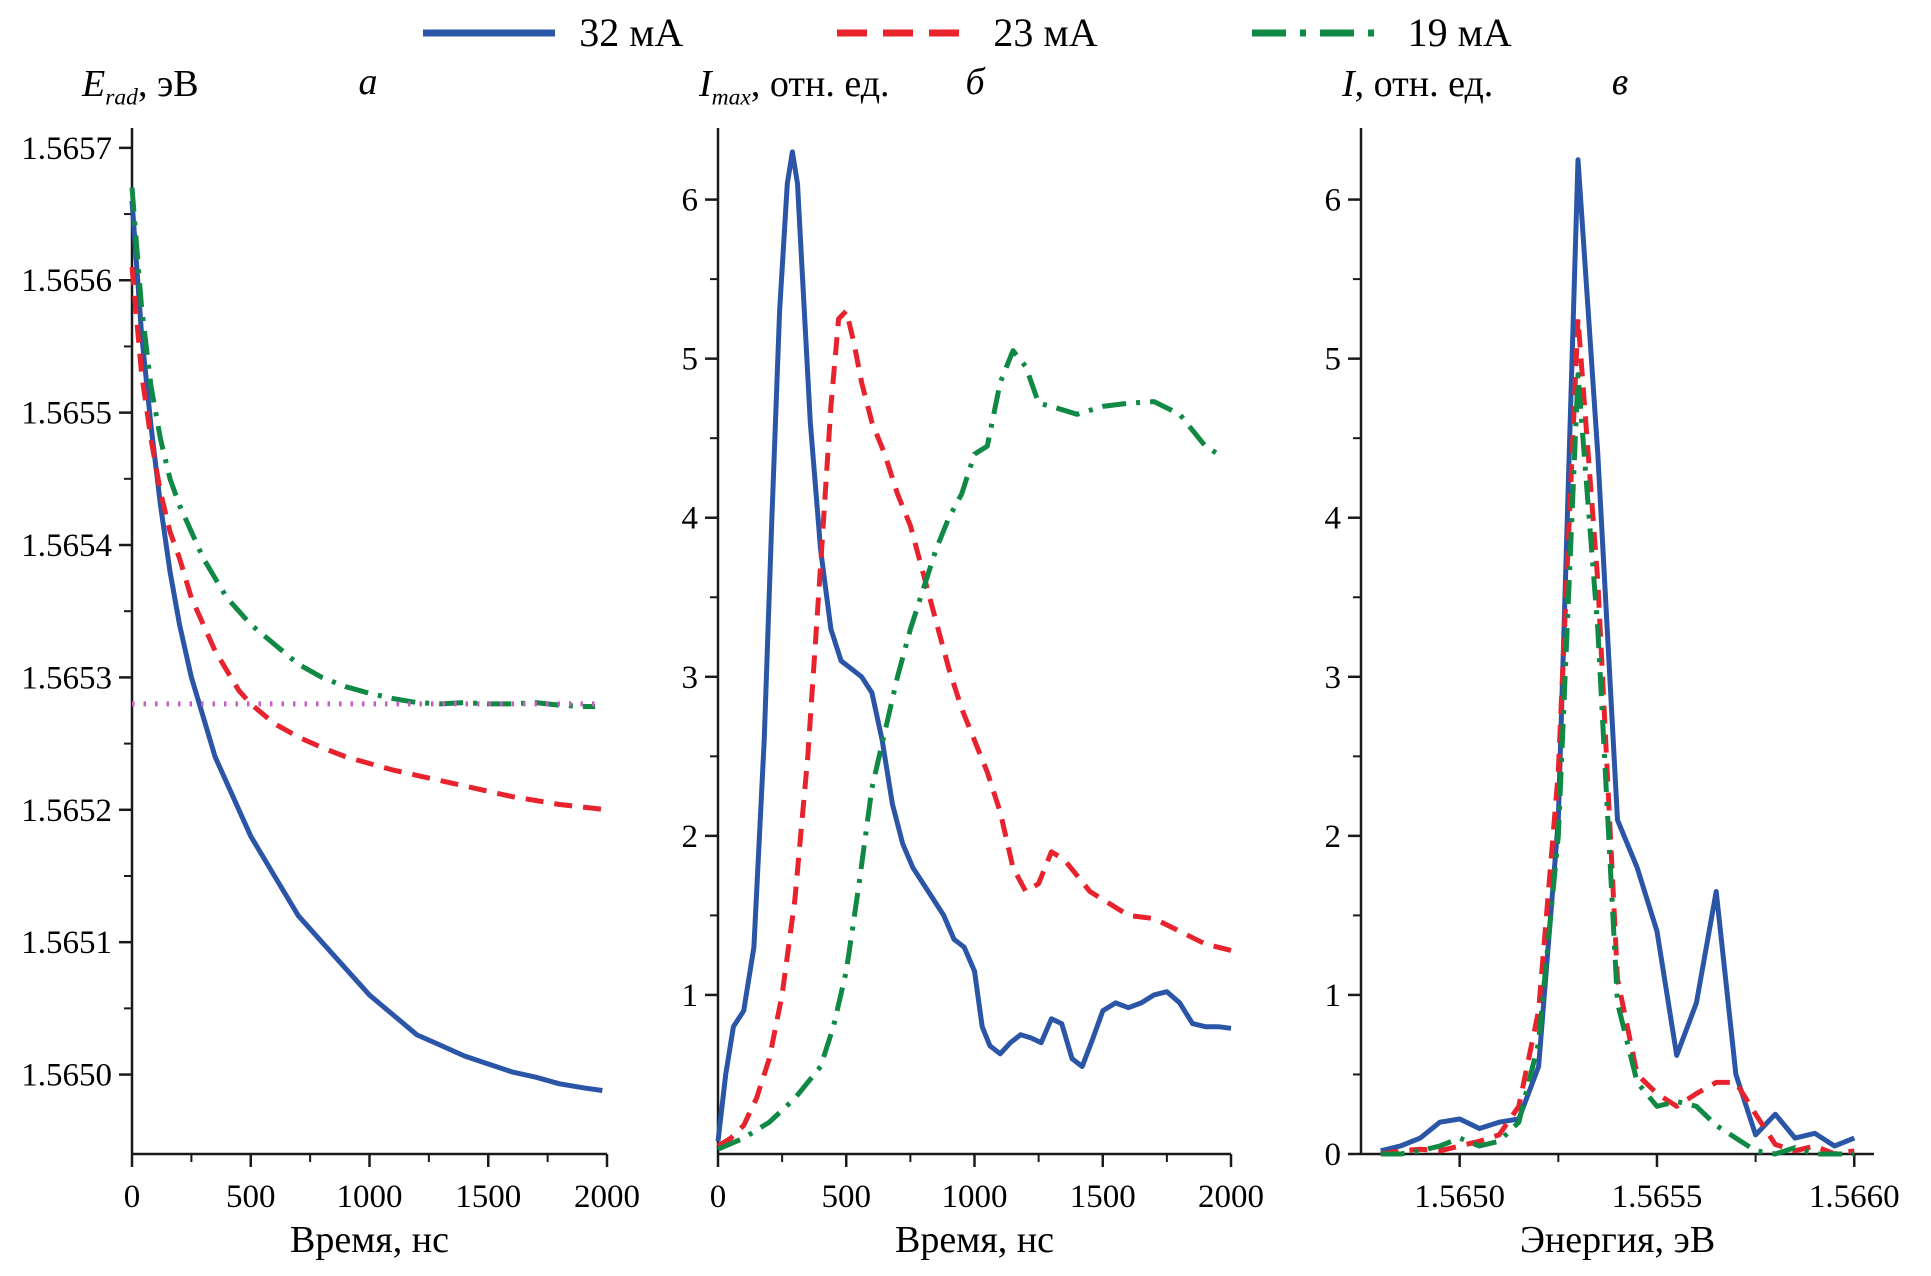 This screenshot has width=1931, height=1276. Describe the element at coordinates (66, 149) in the screenshot. I see `y-tick-label: 1.5657` at that location.